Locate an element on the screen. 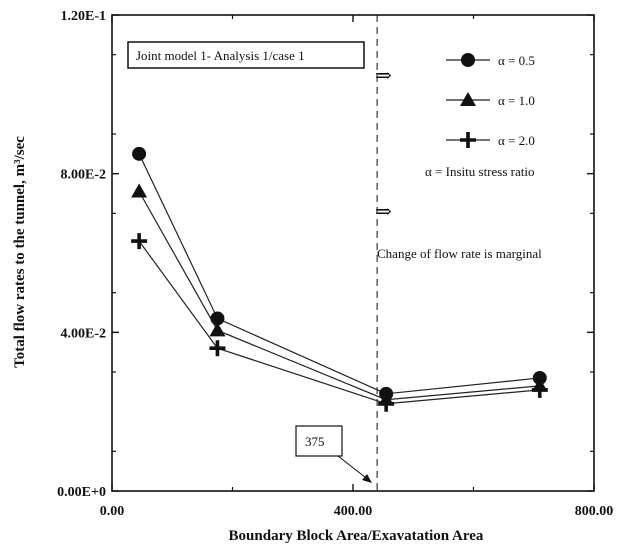 The image size is (617, 551). legend: α = 0.5 α = 1.0 α = 2.0 is located at coordinates (490, 100).